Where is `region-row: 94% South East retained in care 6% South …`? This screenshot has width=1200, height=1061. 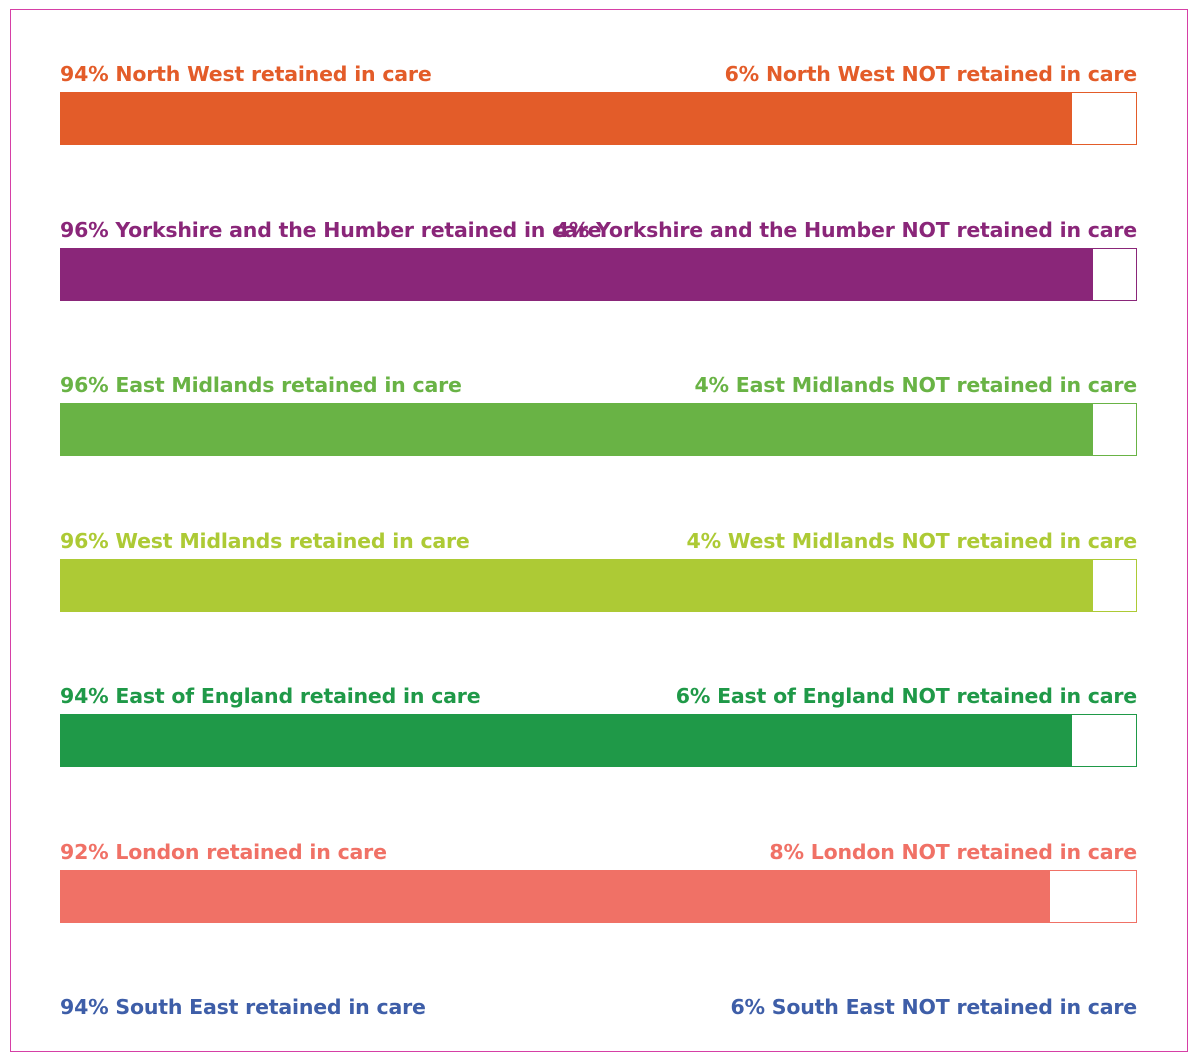
region-row: 94% South East retained in care 6% South … is located at coordinates (598, 1010).